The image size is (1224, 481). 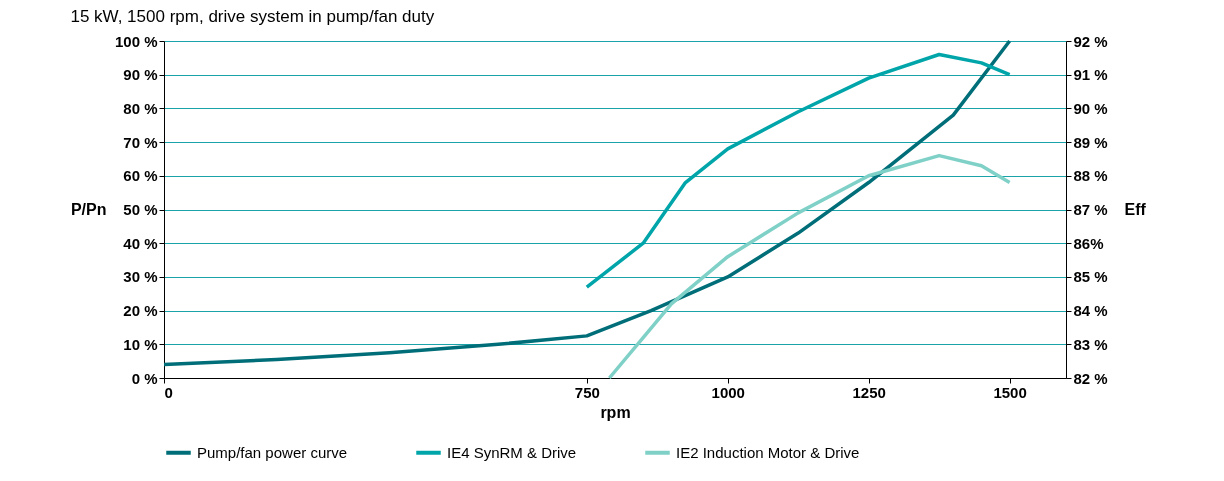 I want to click on y2-tick-label: 87 %, so click(x=1090, y=209).